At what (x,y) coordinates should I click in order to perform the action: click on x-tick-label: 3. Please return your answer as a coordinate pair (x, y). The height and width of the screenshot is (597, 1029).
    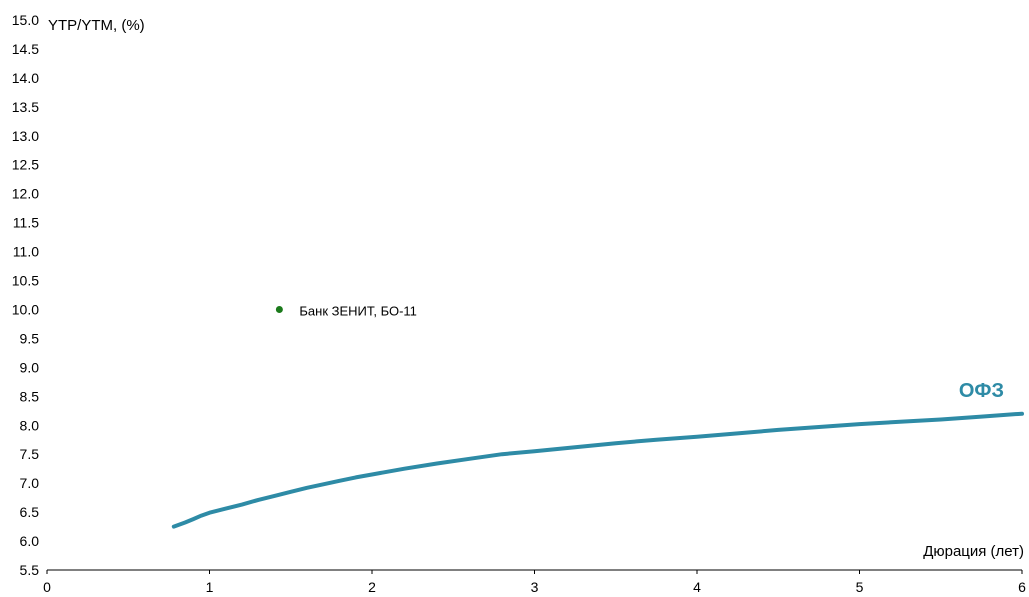
    Looking at the image, I should click on (535, 587).